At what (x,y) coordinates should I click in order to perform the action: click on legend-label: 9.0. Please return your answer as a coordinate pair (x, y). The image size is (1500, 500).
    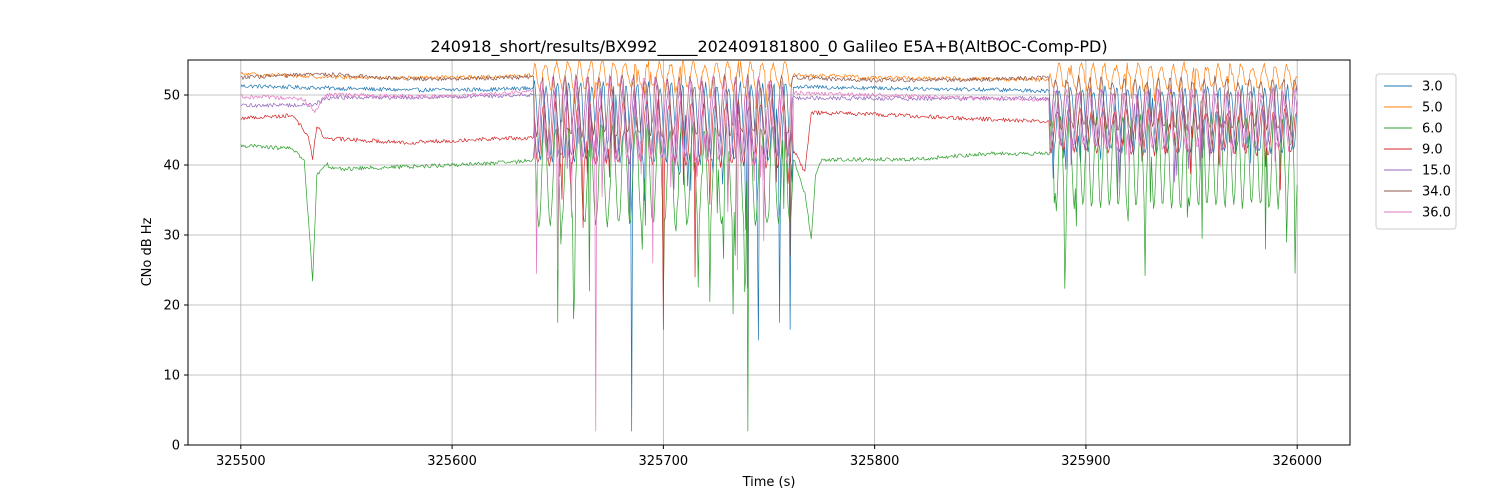
    Looking at the image, I should click on (1432, 150).